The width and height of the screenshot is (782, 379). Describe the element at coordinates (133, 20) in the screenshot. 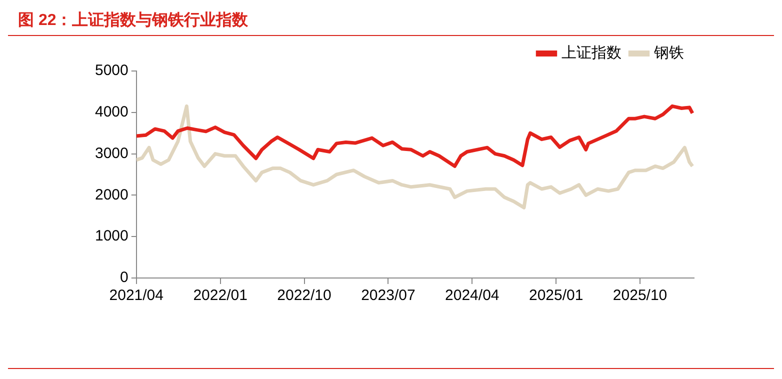

I see `chart-title: 图 22：上证指数与钢铁行业指数` at that location.